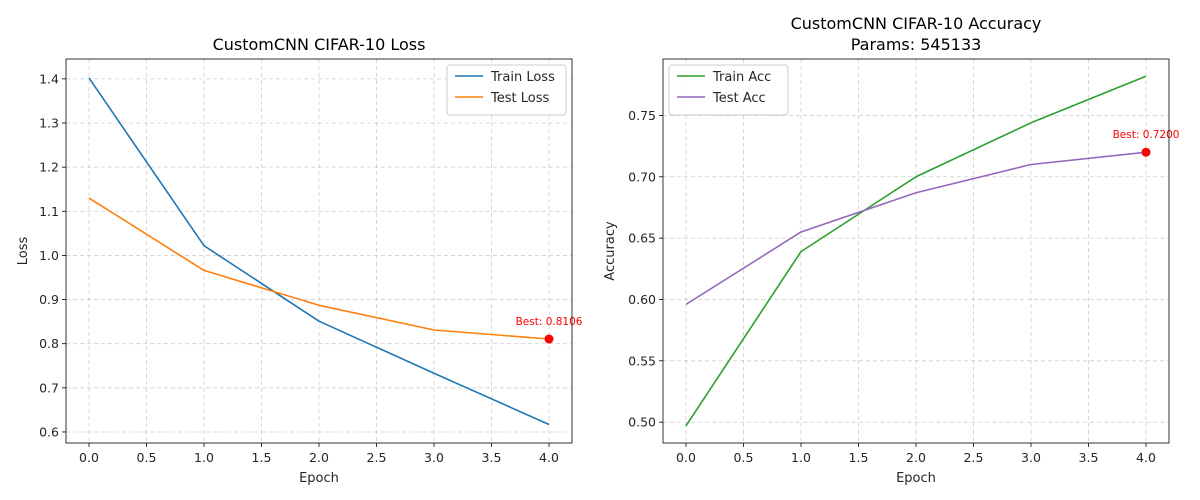 The image size is (1200, 500). What do you see at coordinates (319, 268) in the screenshot?
I see `series-line-test-loss` at bounding box center [319, 268].